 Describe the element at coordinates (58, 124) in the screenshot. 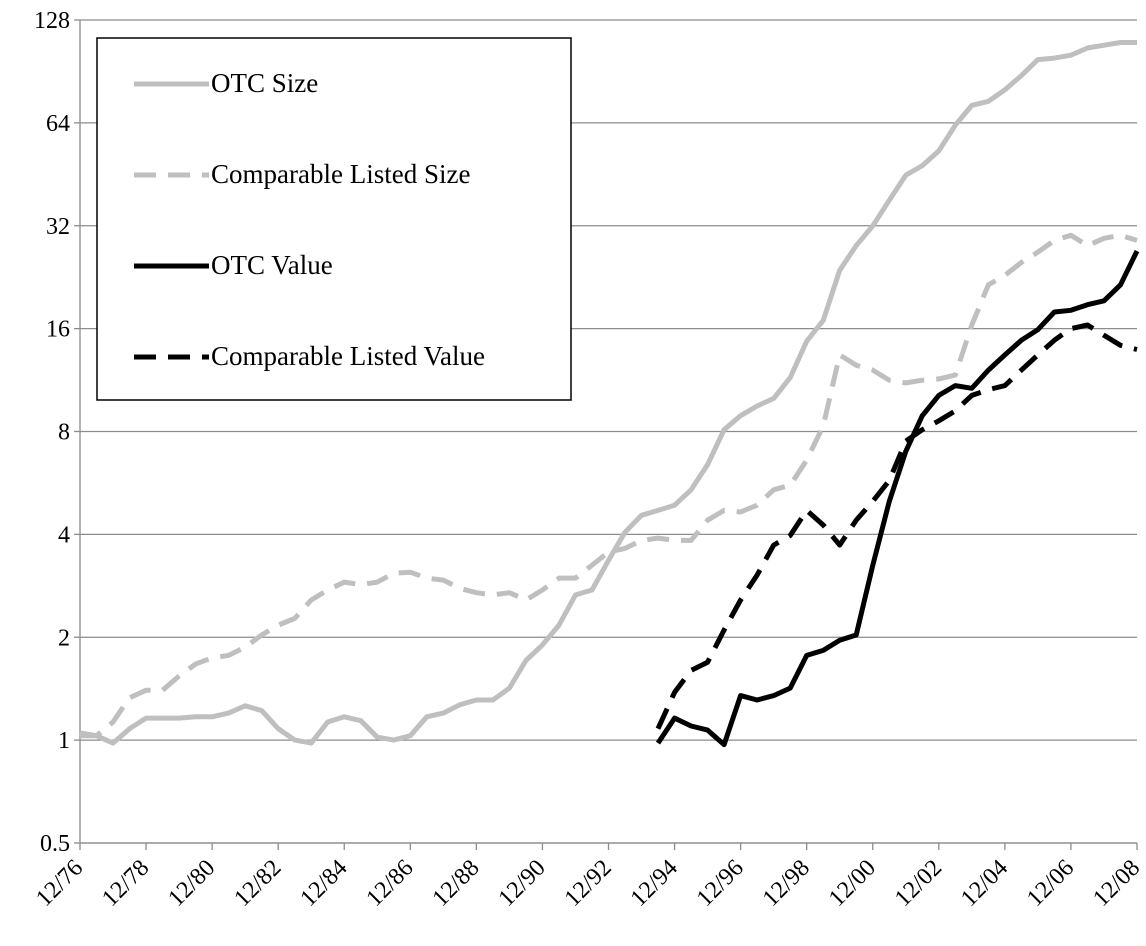

I see `y-tick-label: 64` at that location.